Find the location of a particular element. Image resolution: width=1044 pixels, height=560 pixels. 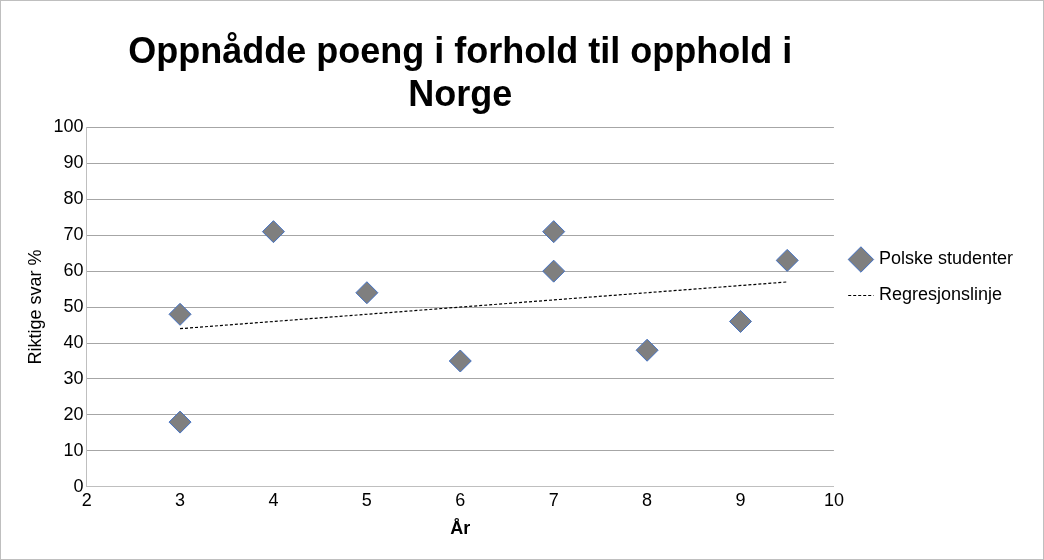

legend-label: Regresjonslinje is located at coordinates (940, 294).